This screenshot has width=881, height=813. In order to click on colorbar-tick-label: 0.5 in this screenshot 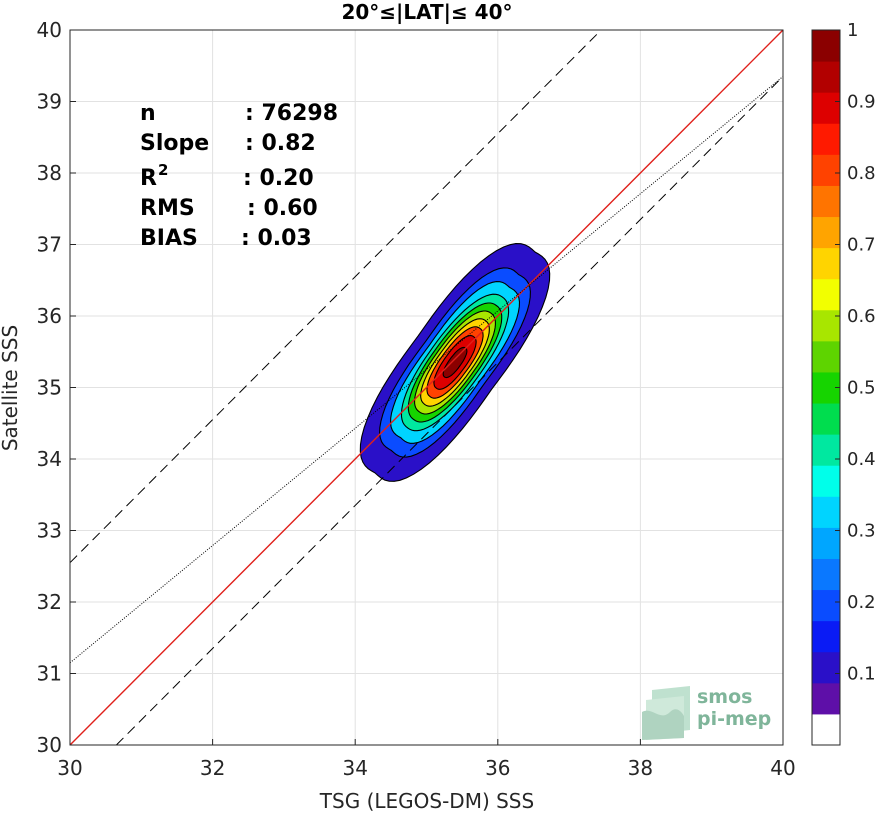, I will do `click(861, 388)`.